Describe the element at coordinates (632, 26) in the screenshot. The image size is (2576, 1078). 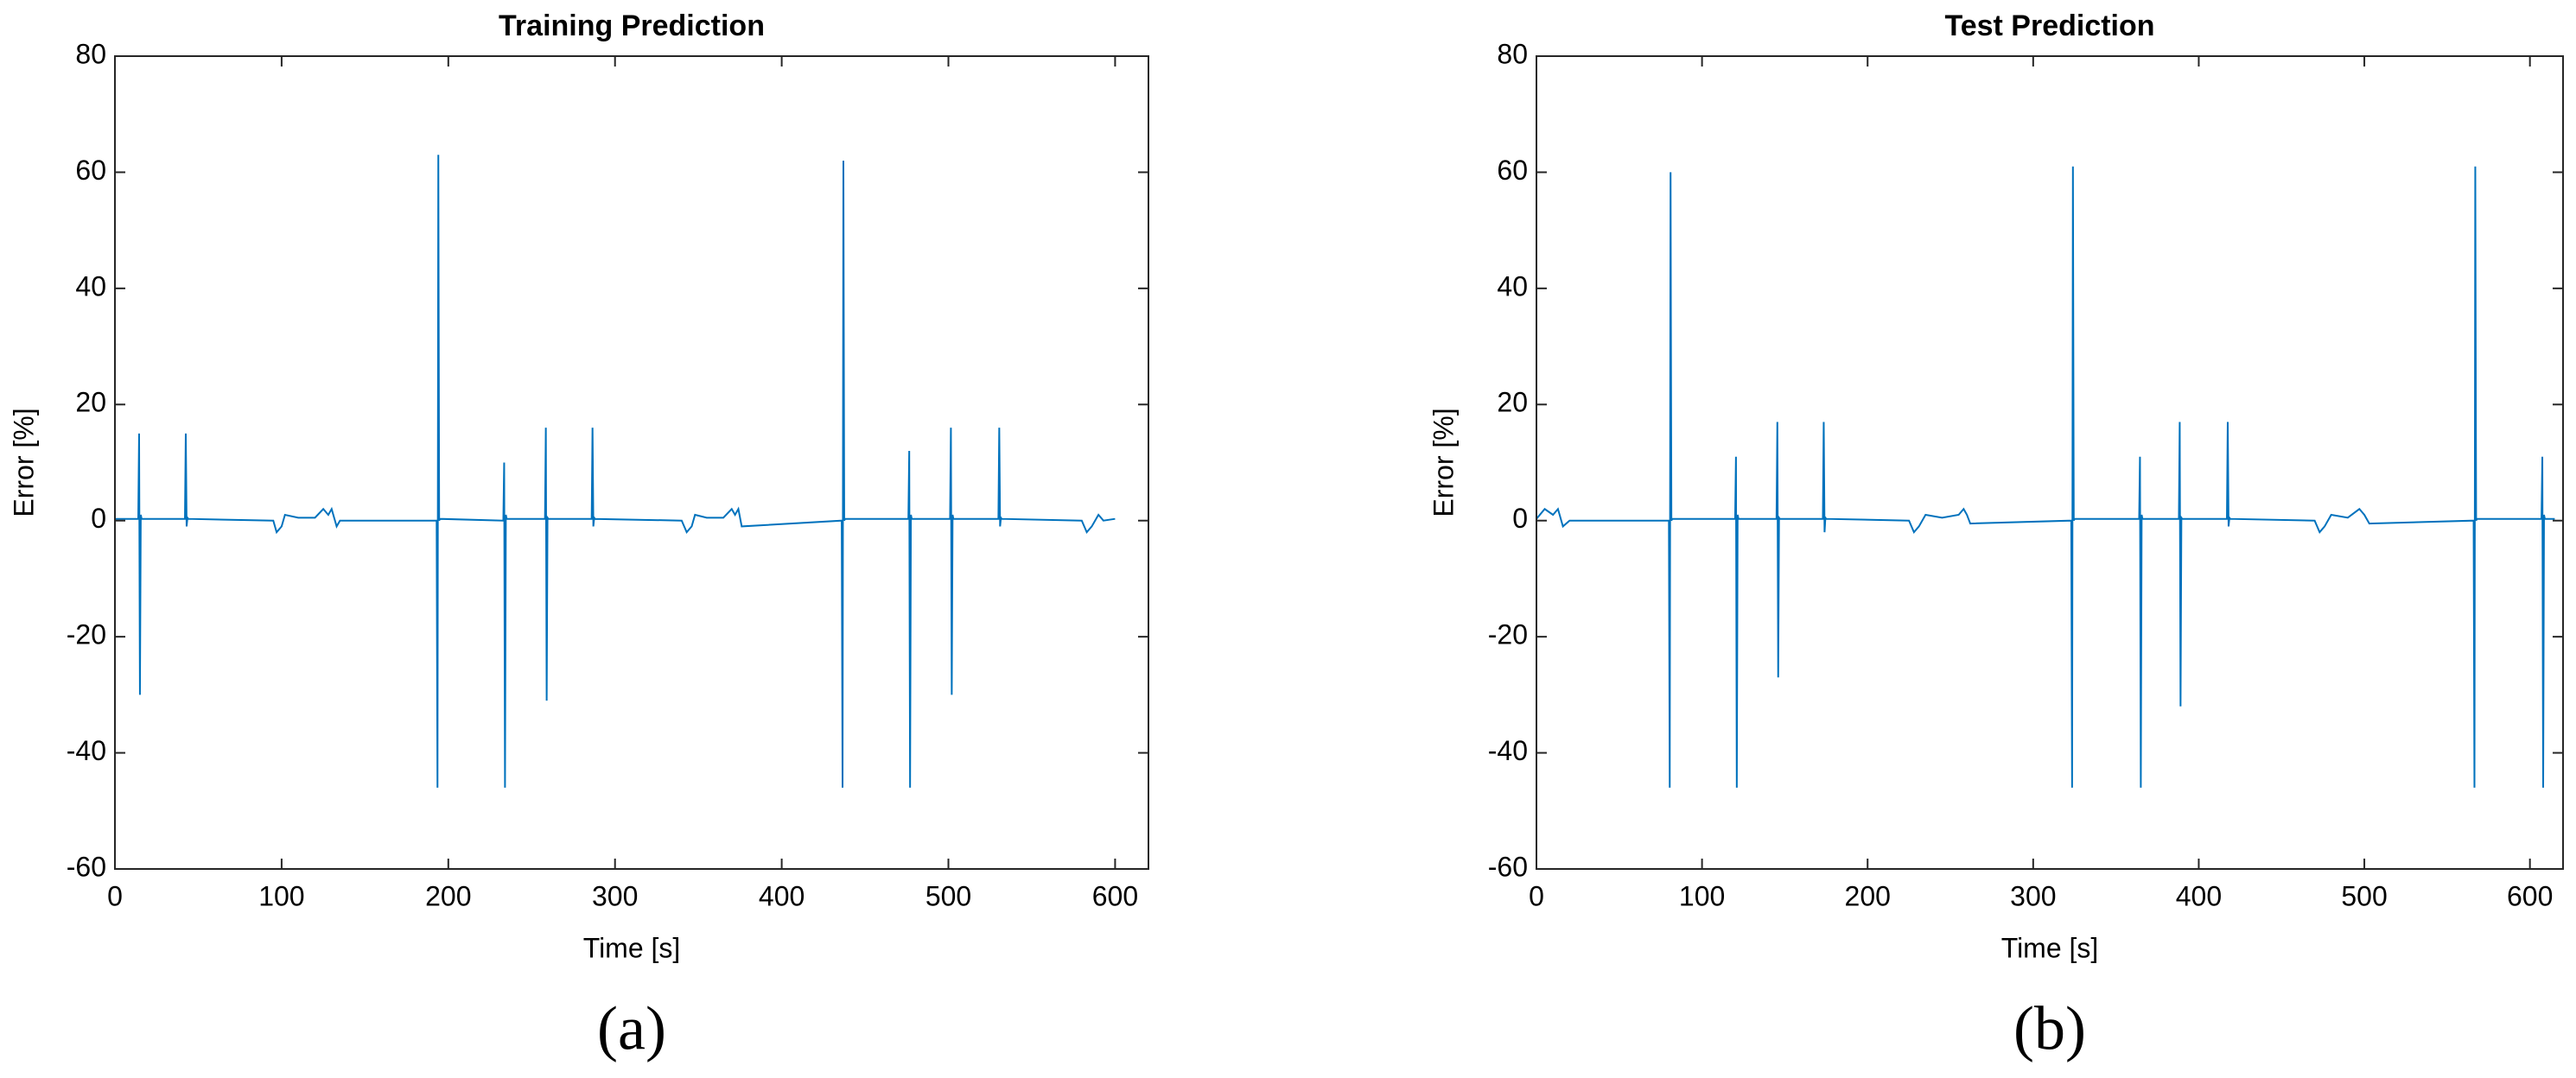
I see `chart-title: Training Prediction` at that location.